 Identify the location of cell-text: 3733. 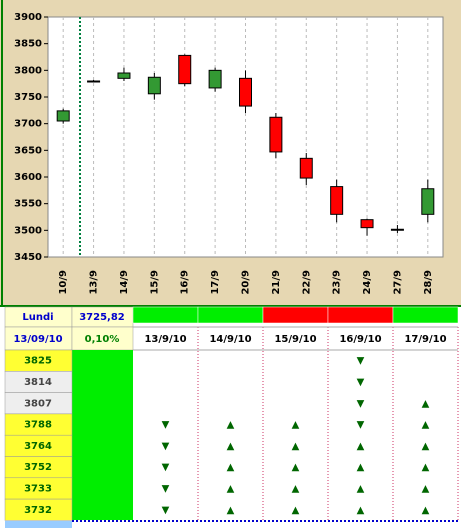
(38, 488).